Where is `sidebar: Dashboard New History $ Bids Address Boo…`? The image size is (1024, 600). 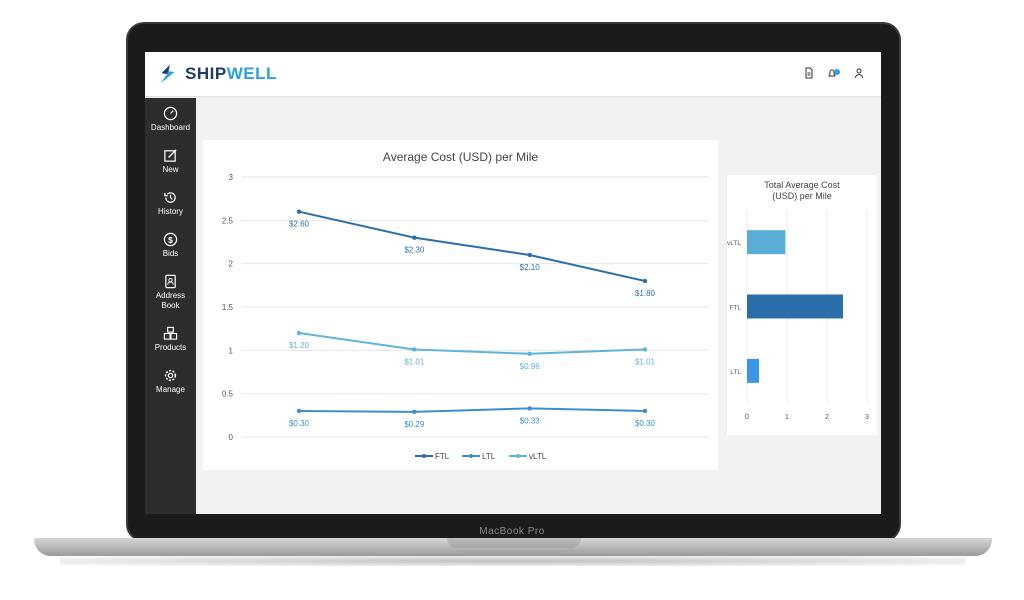 sidebar: Dashboard New History $ Bids Address Boo… is located at coordinates (170, 306).